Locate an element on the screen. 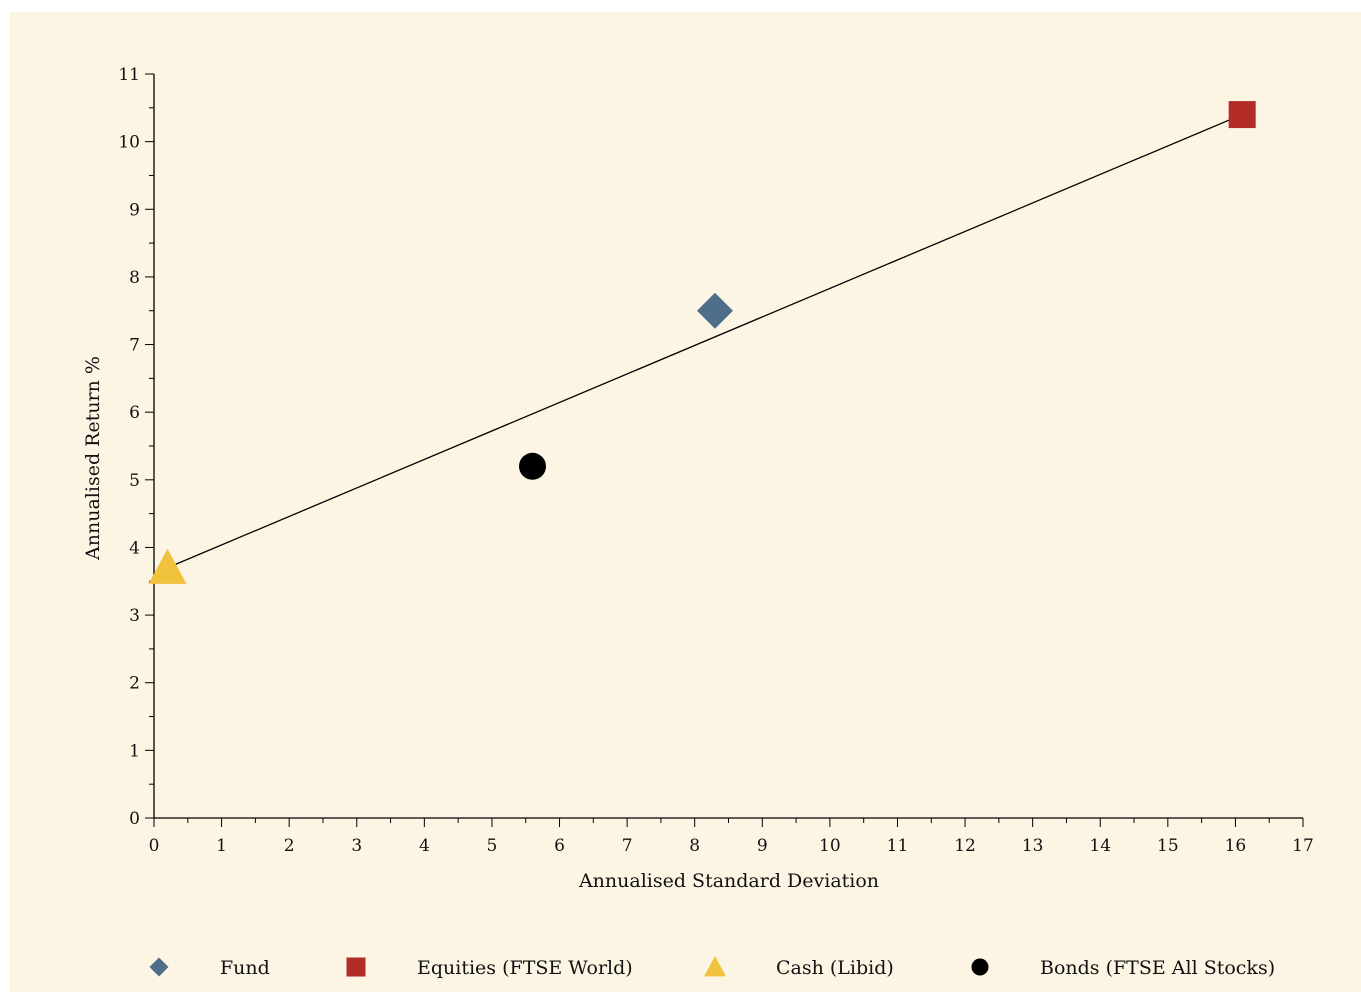 The width and height of the screenshot is (1361, 992). y-tick-label: 3 is located at coordinates (134, 616).